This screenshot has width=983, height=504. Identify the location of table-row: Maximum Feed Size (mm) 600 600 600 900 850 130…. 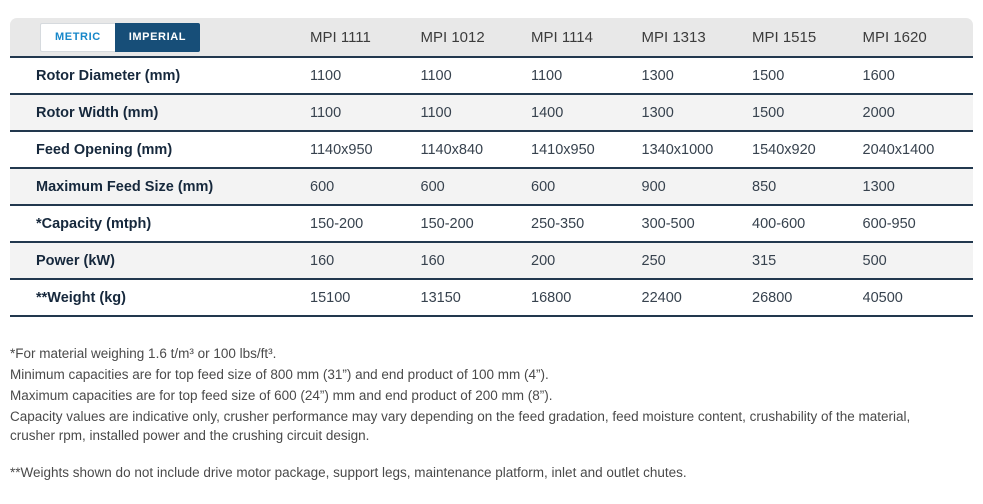
(491, 185).